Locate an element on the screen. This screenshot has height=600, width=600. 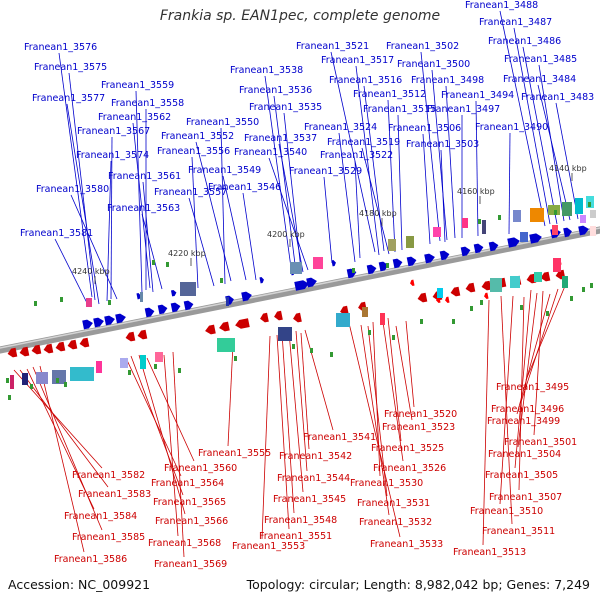
bottom-gene-label: Franean1_3523 is located at coordinates (418, 427).